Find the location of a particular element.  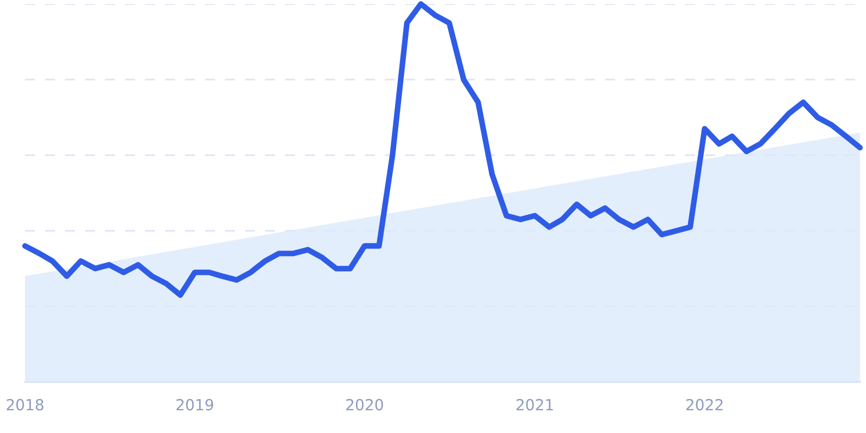

x-tick-label: 2019 is located at coordinates (195, 404).